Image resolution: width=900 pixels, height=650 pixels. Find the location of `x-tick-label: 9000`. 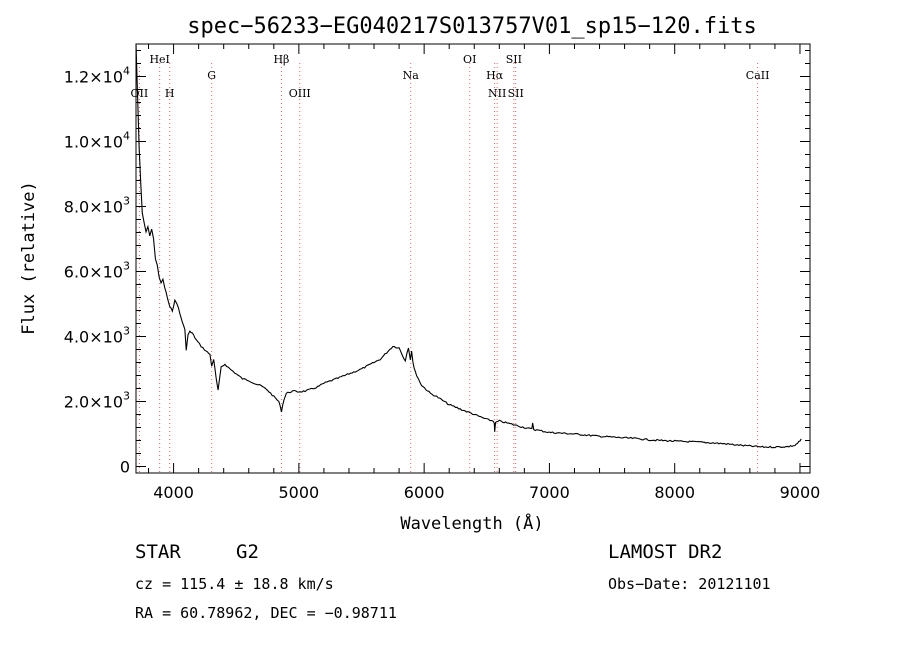

x-tick-label: 9000 is located at coordinates (800, 492).